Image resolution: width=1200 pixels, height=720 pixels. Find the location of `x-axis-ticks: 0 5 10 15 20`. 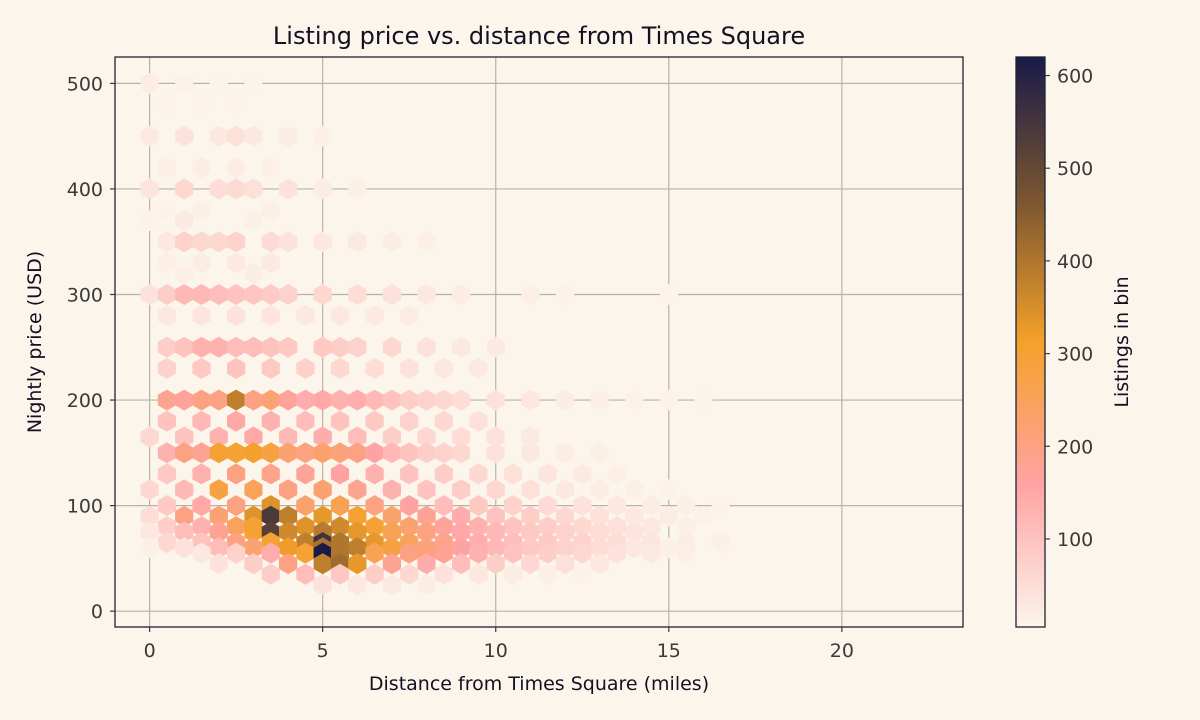

x-axis-ticks: 0 5 10 15 20 is located at coordinates (499, 644).